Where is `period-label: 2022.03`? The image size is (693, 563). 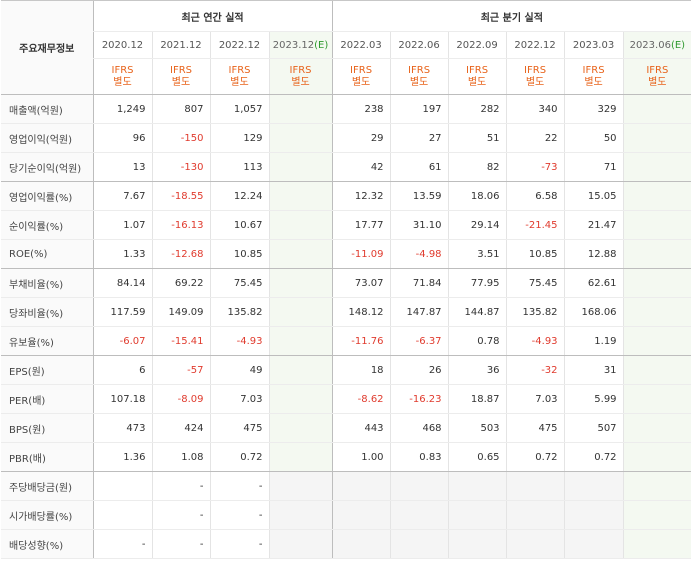
period-label: 2022.03 is located at coordinates (361, 45).